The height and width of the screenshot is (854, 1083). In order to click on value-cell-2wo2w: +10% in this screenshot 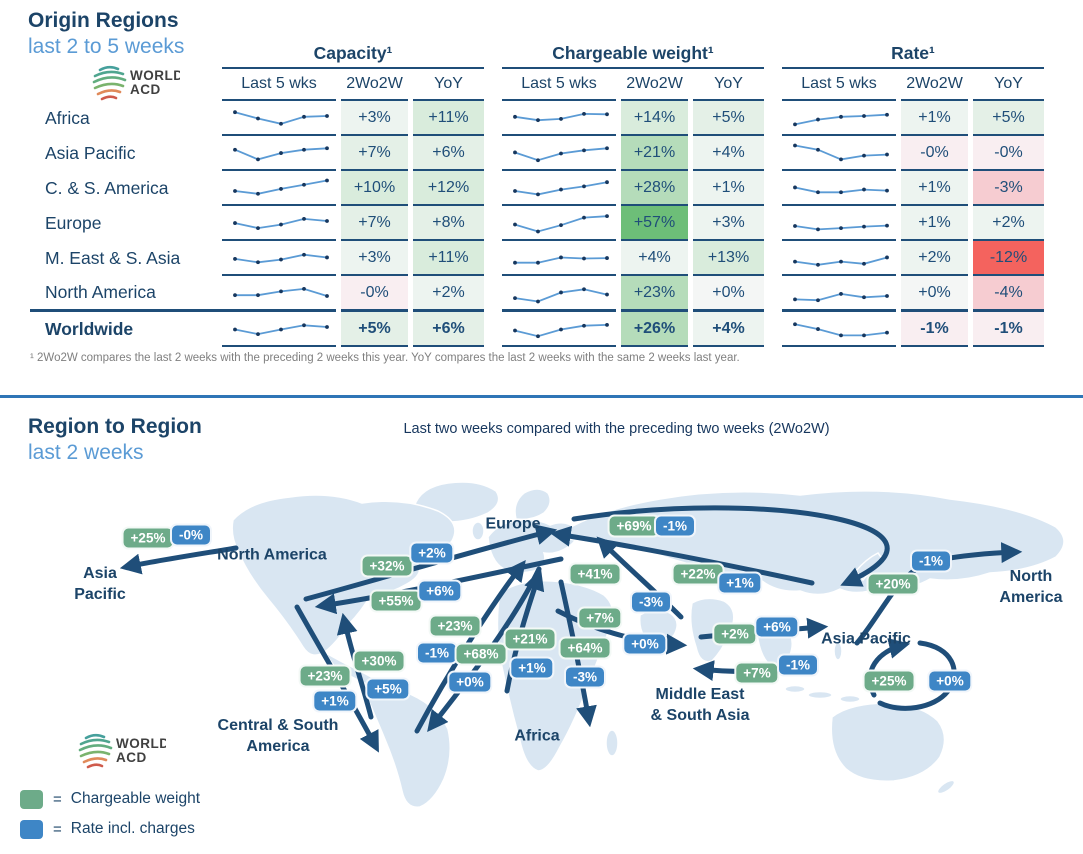, I will do `click(374, 188)`.